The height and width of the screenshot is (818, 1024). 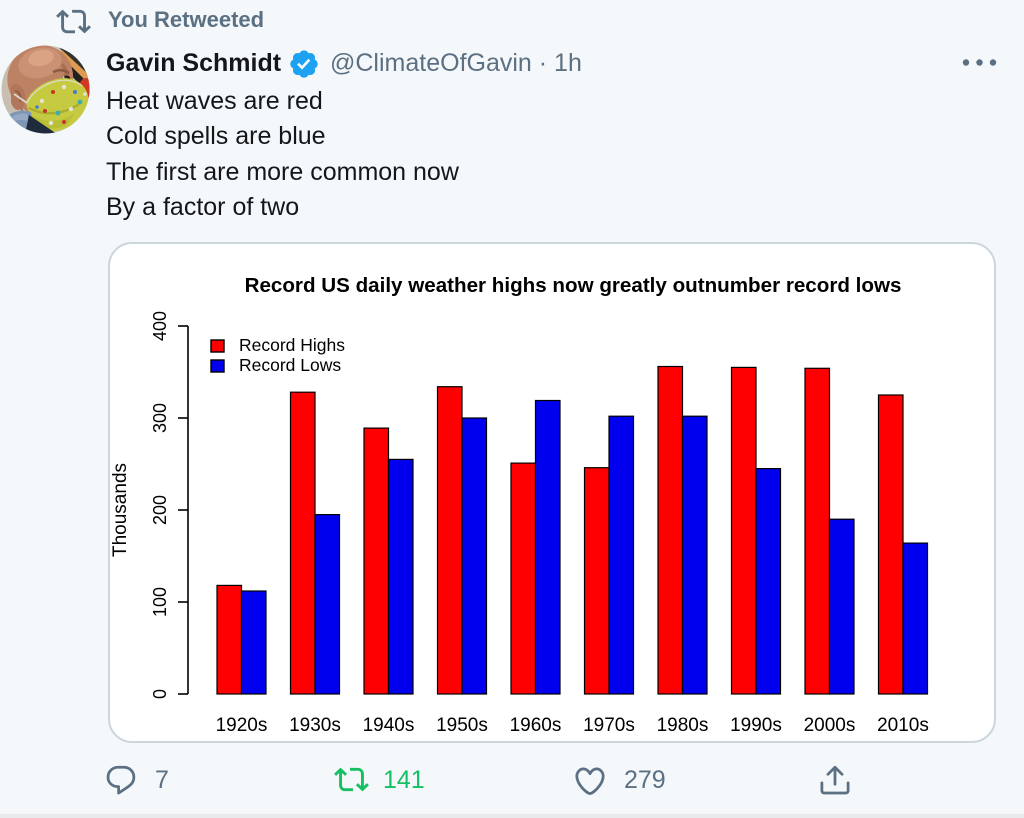 I want to click on svg-text: Record Lows, so click(x=290, y=365).